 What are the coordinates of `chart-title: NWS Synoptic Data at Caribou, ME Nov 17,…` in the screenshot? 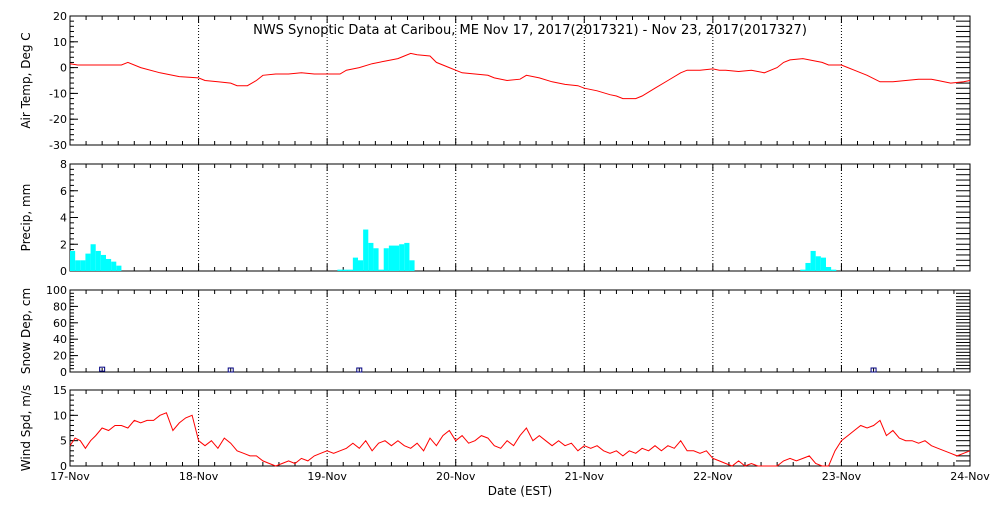 It's located at (530, 30).